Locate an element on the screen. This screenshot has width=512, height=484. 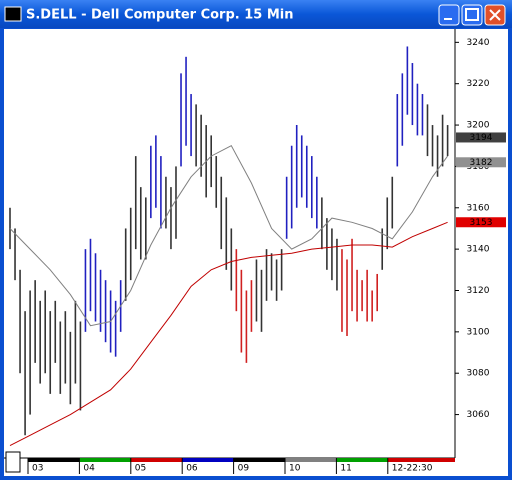
title-bar is located at coordinates (256, 14).